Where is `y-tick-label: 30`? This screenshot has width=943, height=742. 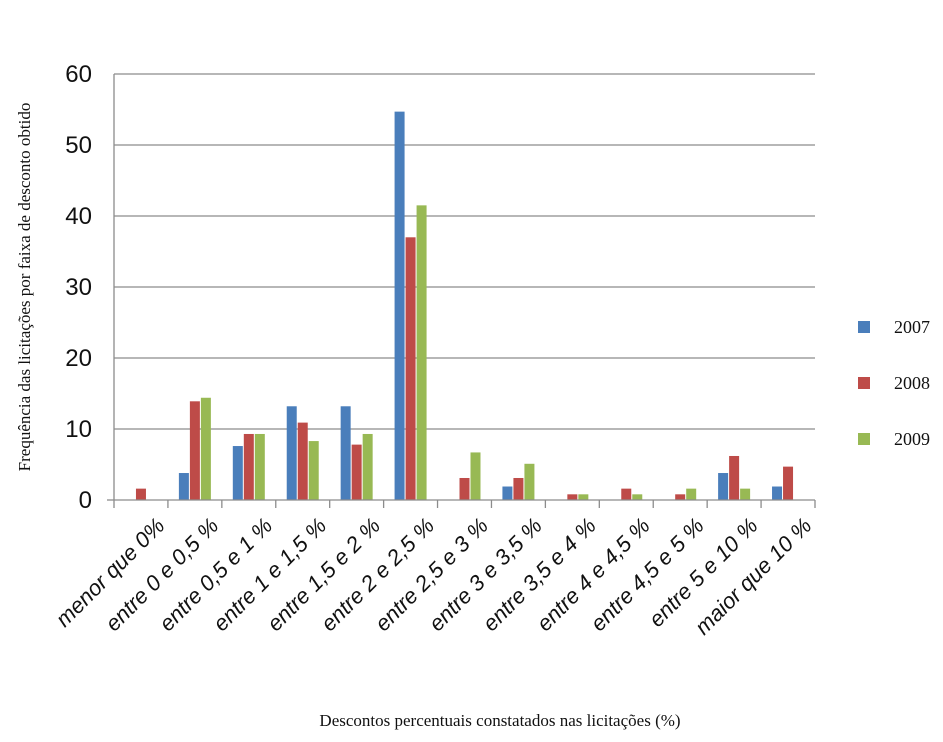
y-tick-label: 30 is located at coordinates (78, 287).